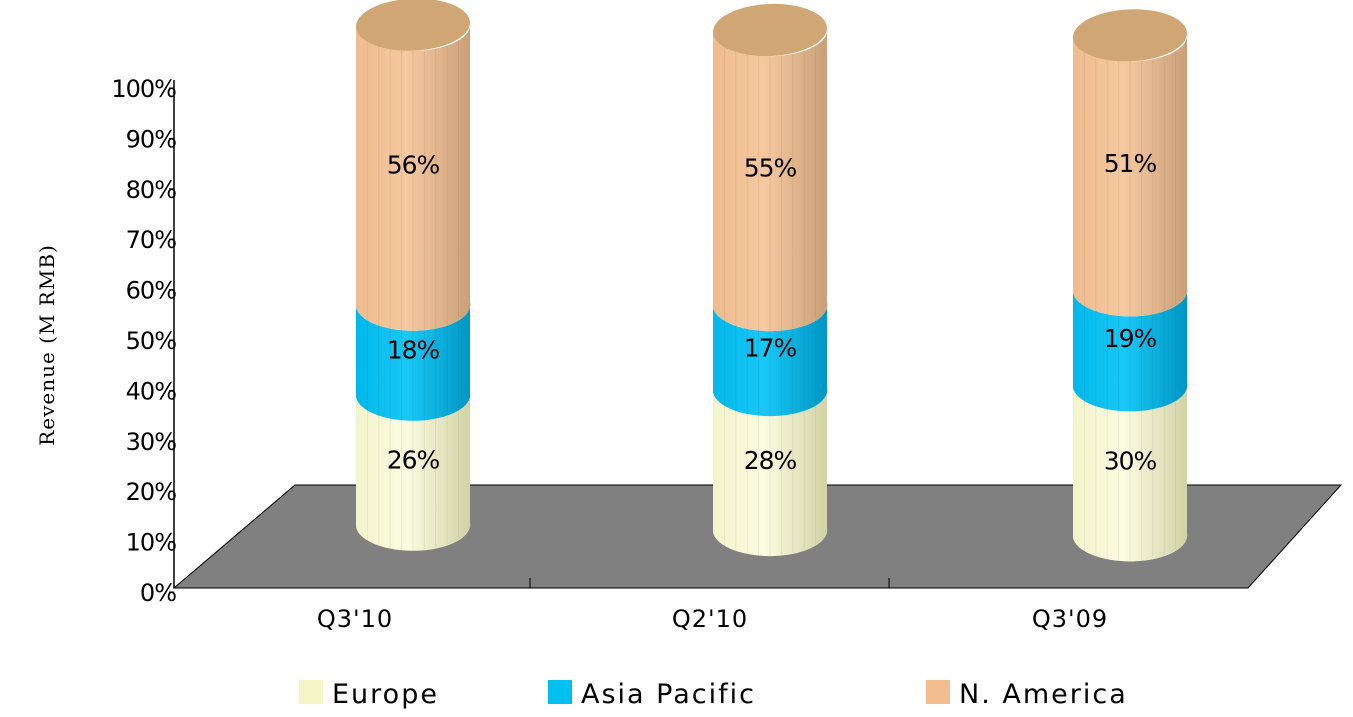 The height and width of the screenshot is (717, 1353). Describe the element at coordinates (770, 460) in the screenshot. I see `data-label: 28%` at that location.